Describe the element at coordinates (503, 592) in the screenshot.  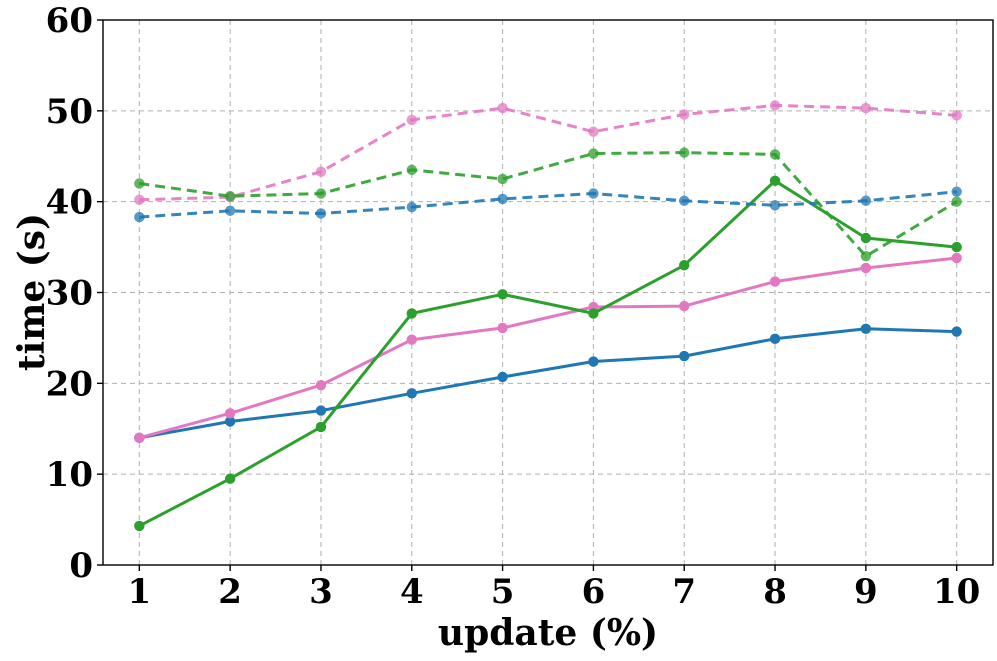
I see `x-tick-label: 5` at that location.